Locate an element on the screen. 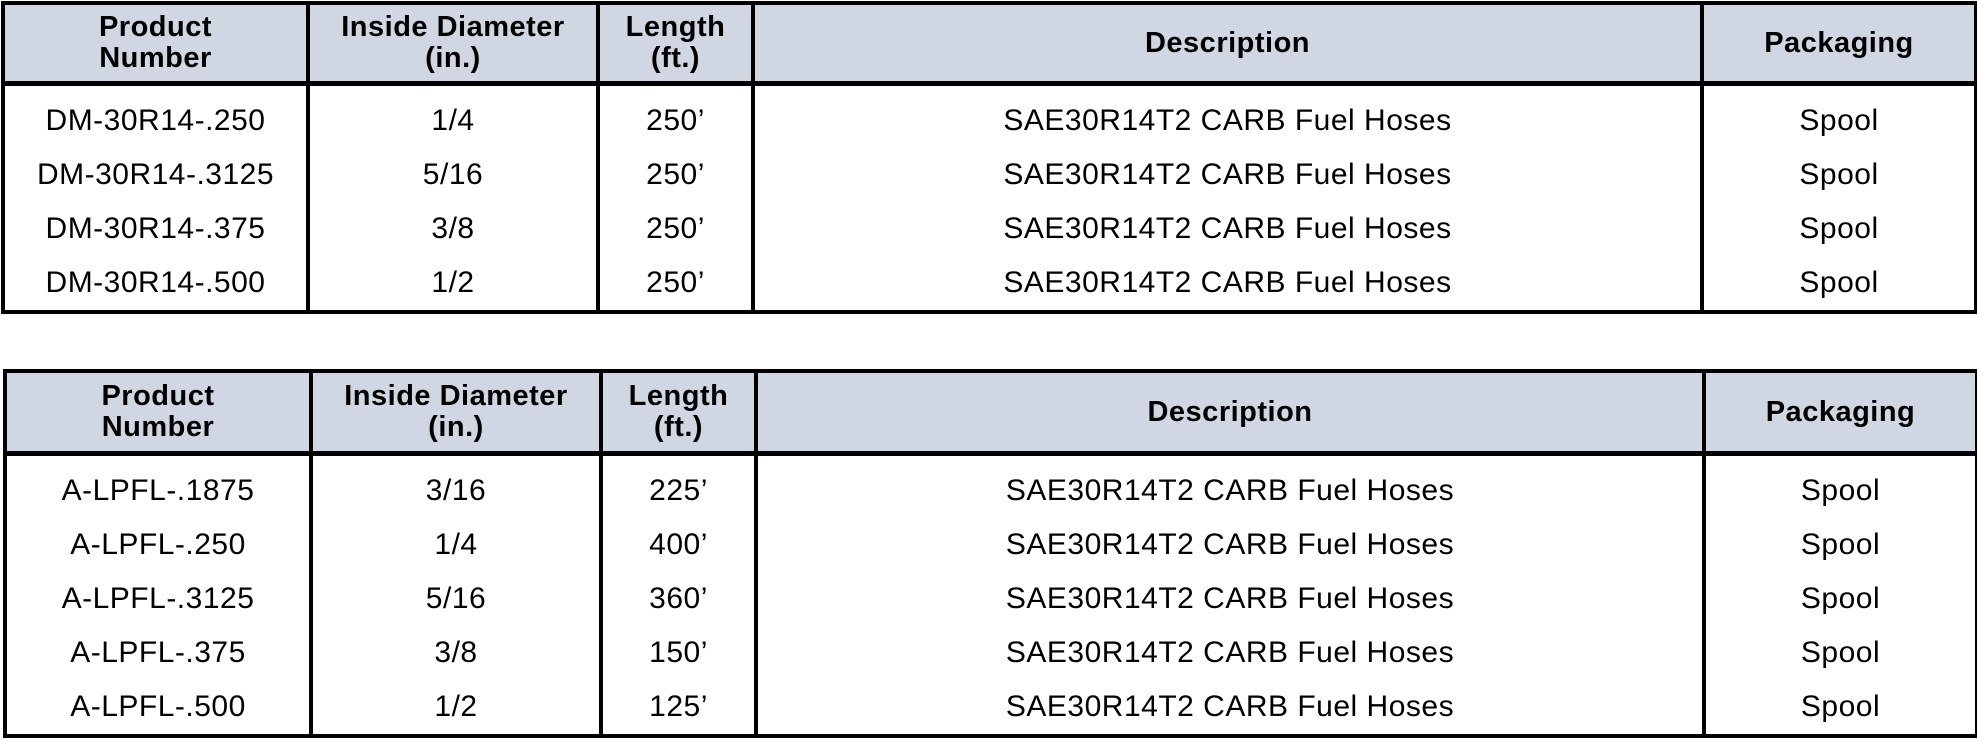 The image size is (1977, 740). cell-inside-diameter: 3/16 is located at coordinates (456, 485).